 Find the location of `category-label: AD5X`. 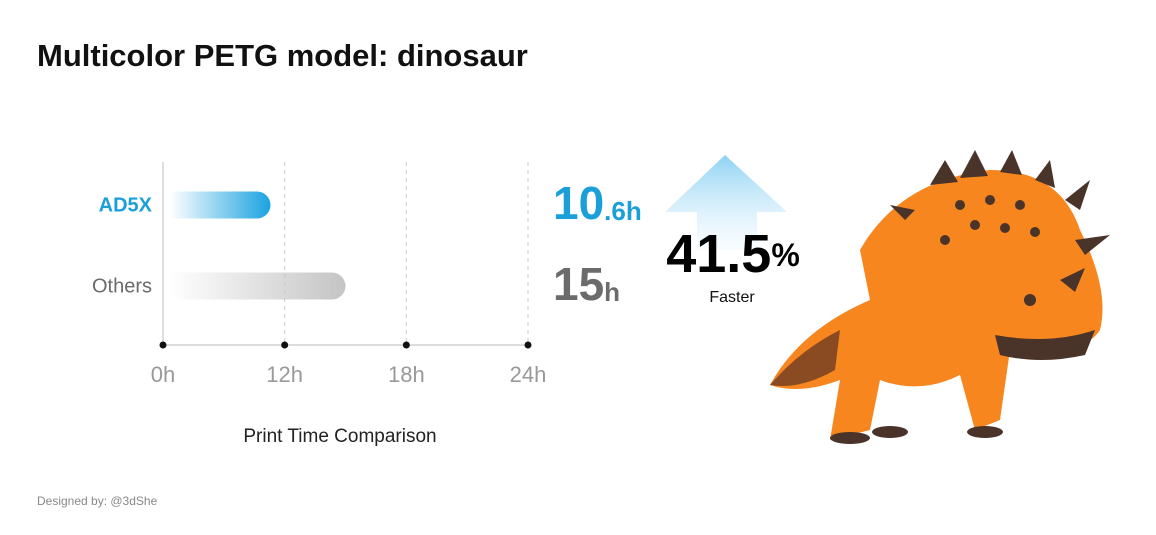

category-label: AD5X is located at coordinates (126, 205).